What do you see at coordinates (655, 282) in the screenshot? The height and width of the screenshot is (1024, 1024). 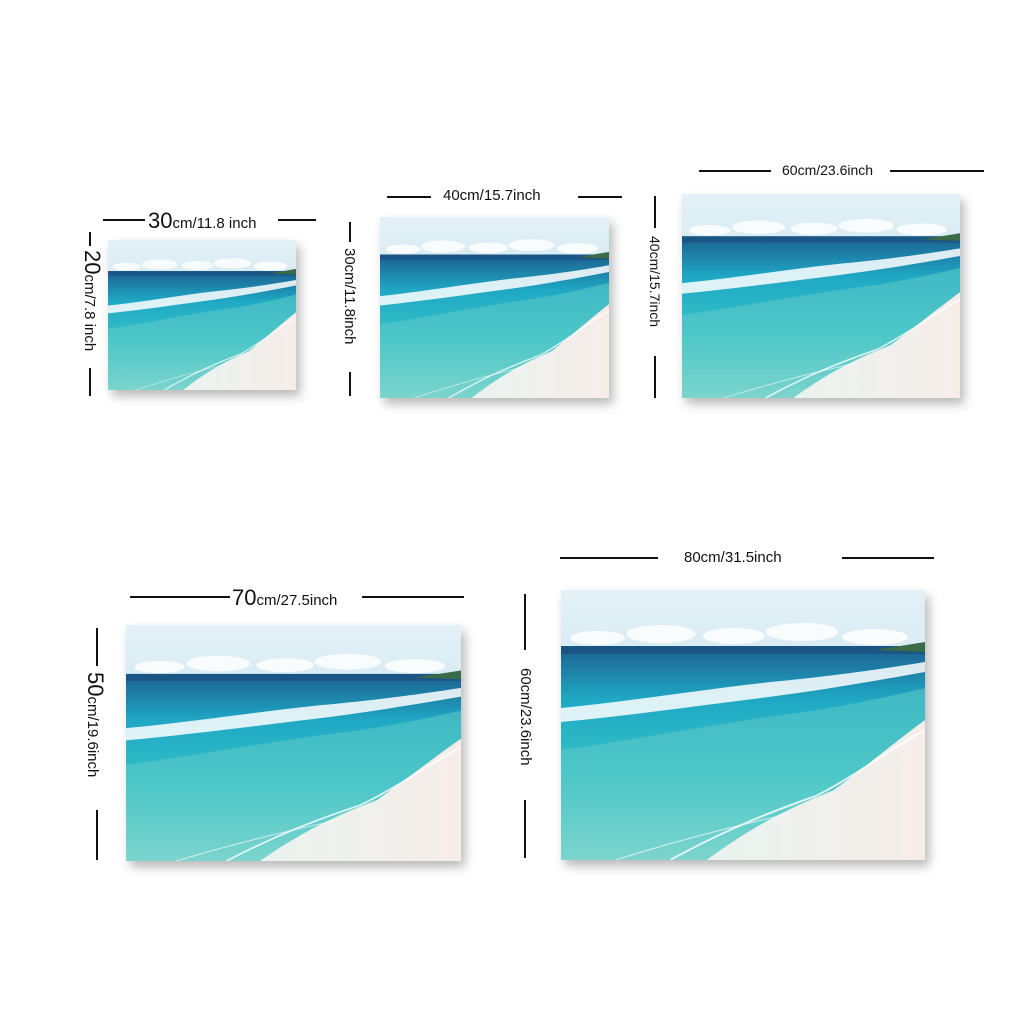 I see `size3-height-label: 40cm/15.7inch` at bounding box center [655, 282].